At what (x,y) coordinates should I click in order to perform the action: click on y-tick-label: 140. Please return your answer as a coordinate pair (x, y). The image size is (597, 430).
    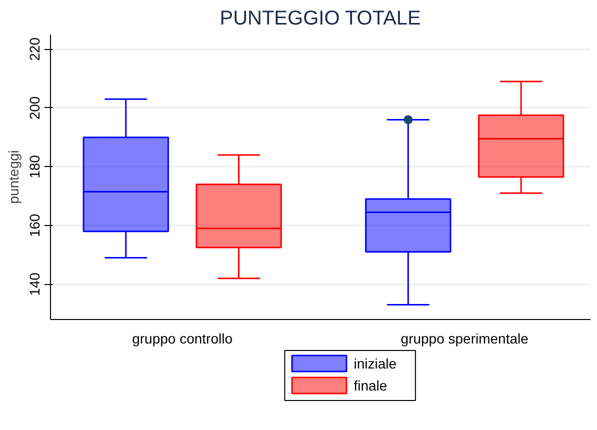
    Looking at the image, I should click on (34, 284).